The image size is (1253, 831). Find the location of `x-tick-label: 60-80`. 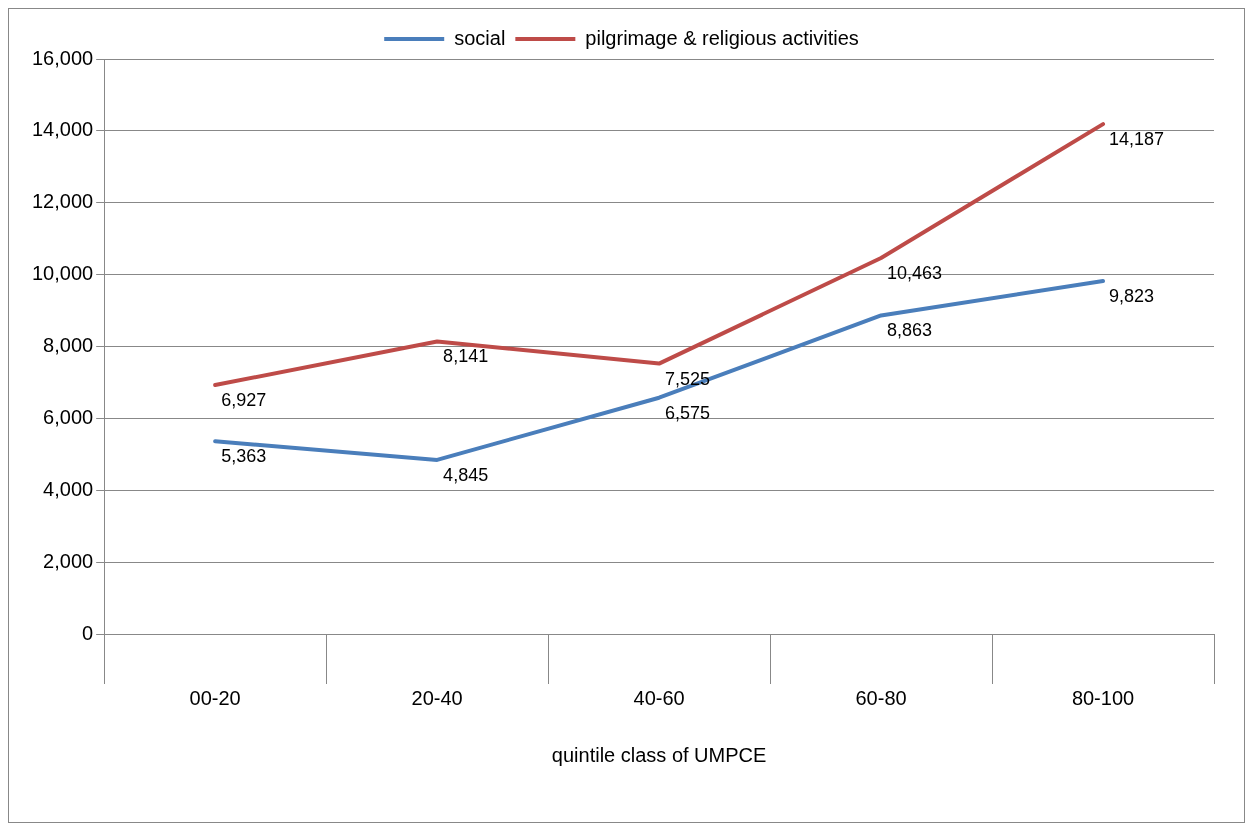

x-tick-label: 60-80 is located at coordinates (881, 697).